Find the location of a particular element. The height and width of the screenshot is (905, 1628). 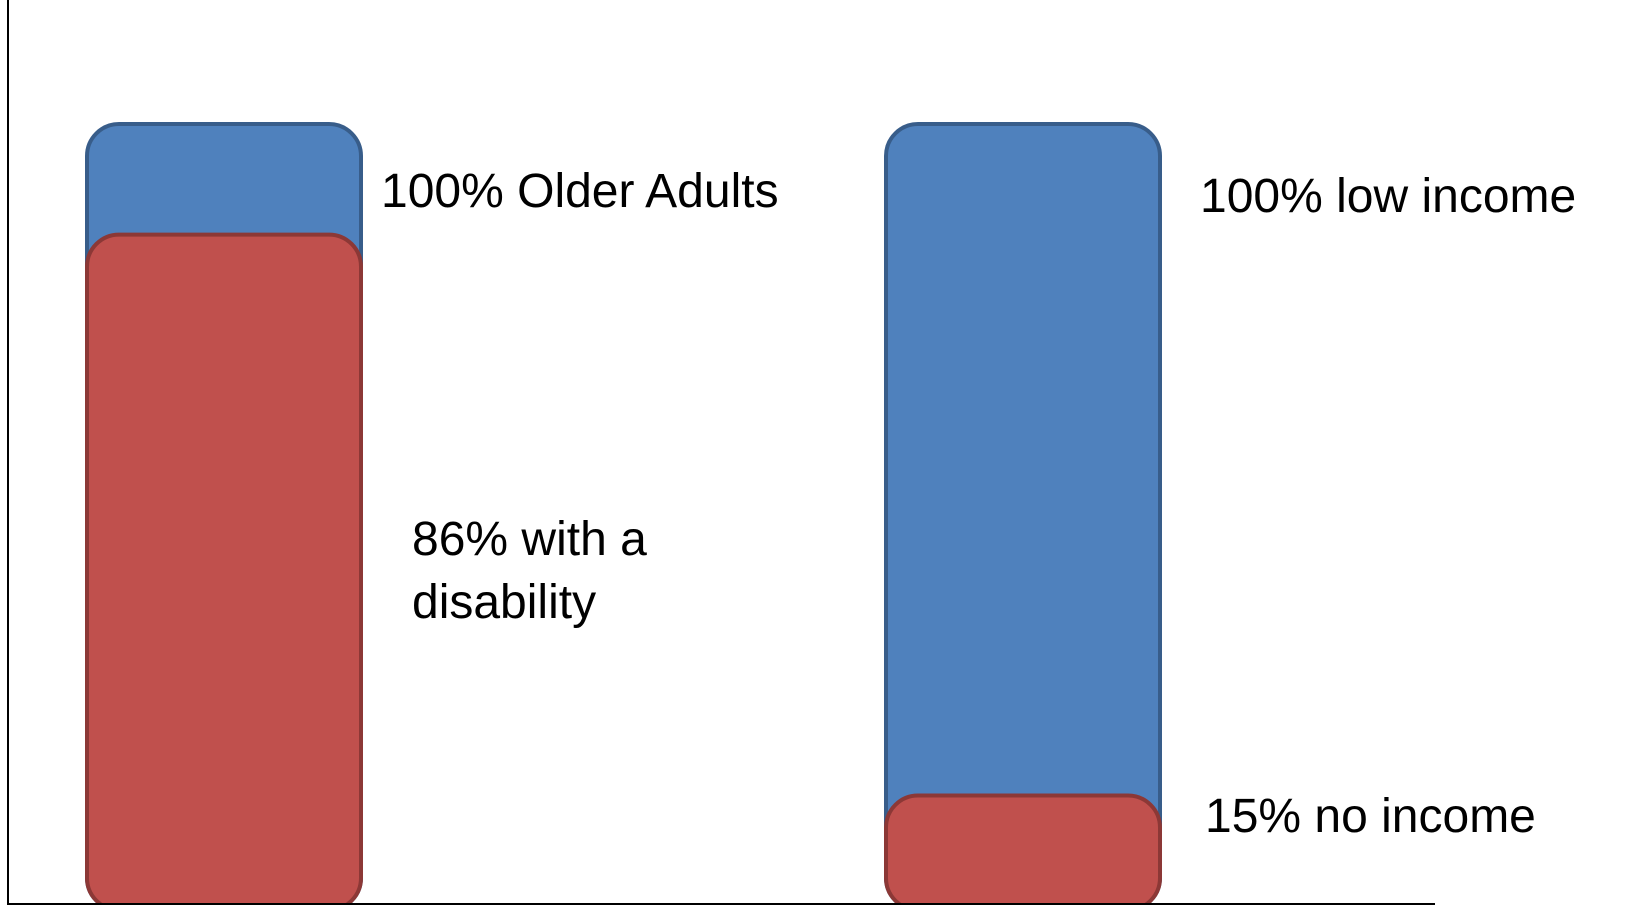

bar-label-line: 15% no income is located at coordinates (1370, 816).